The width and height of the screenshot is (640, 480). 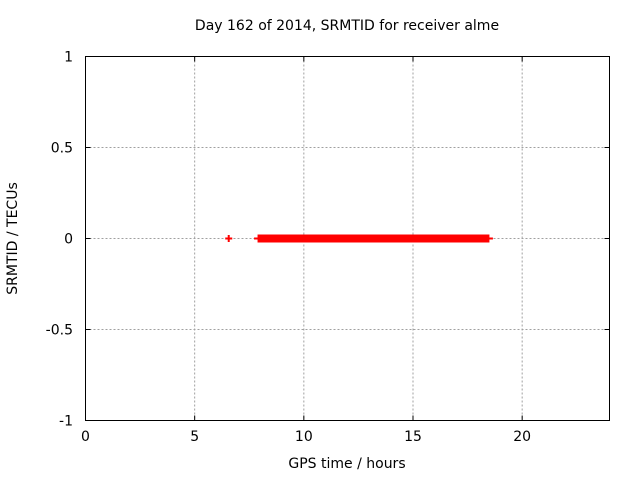 I want to click on y-tick-label: 1, so click(x=68, y=58).